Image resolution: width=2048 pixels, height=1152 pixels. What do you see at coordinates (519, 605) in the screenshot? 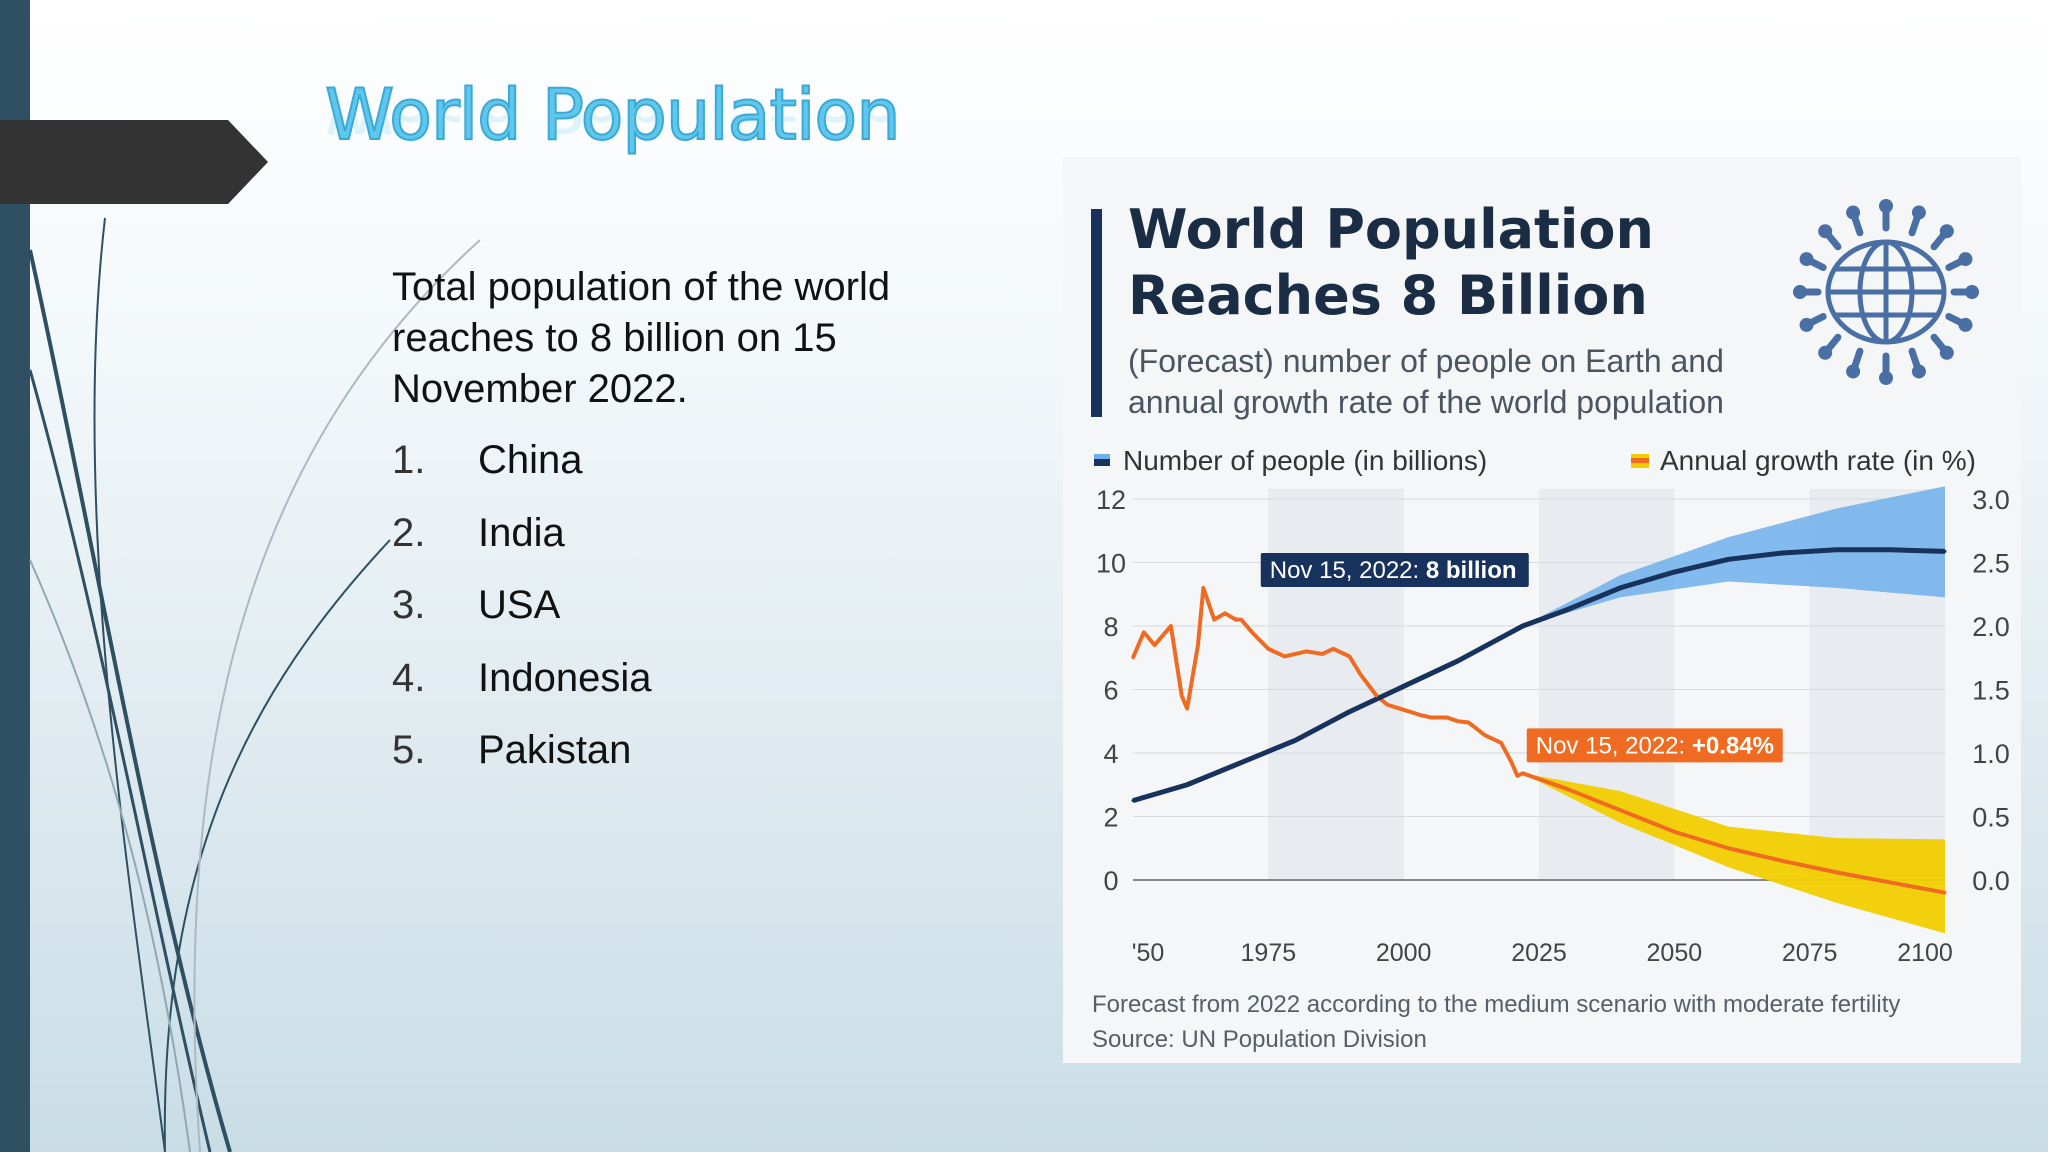
I see `country-name: USA` at bounding box center [519, 605].